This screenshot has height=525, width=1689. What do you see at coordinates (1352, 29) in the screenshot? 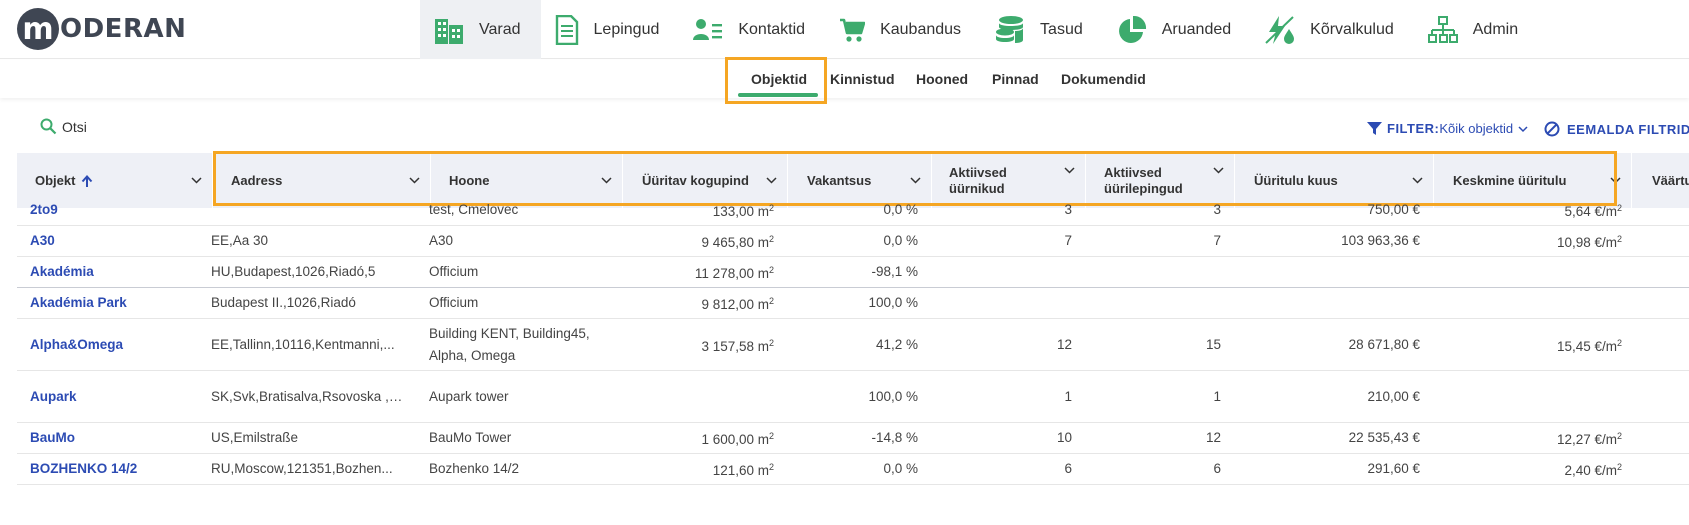
I see `nav-label: Kõrvalkulud` at bounding box center [1352, 29].